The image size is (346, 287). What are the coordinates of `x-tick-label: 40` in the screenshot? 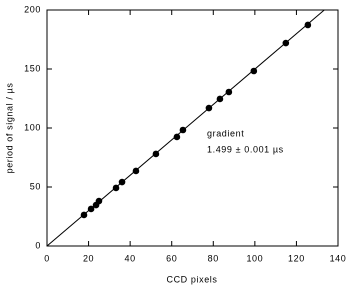 It's located at (130, 258).